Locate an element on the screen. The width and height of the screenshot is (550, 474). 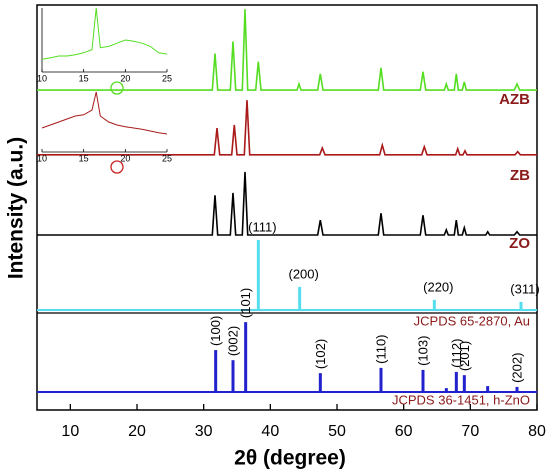
series-label: JCPDS 36-1451, h-ZnO is located at coordinates (461, 399).